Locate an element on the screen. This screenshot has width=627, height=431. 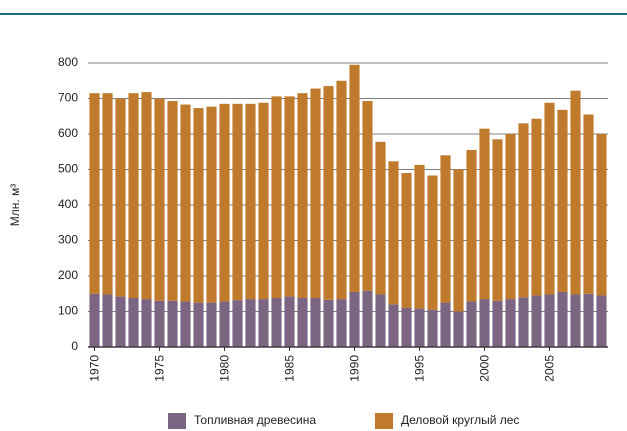
y-tick-label: 400 is located at coordinates (68, 204).